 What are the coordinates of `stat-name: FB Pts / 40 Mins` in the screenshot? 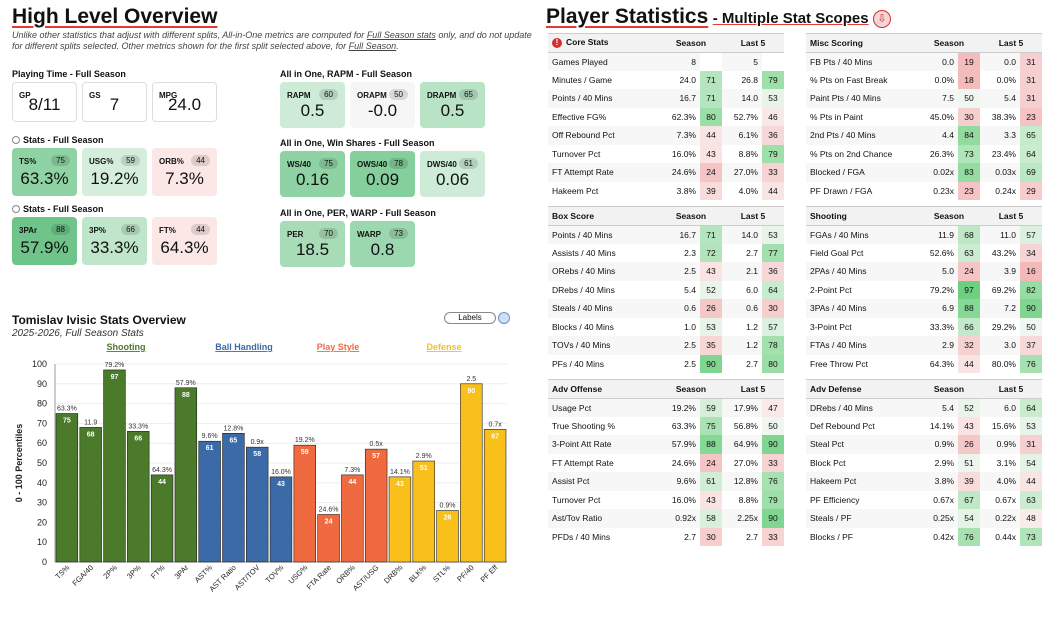 It's located at (862, 61).